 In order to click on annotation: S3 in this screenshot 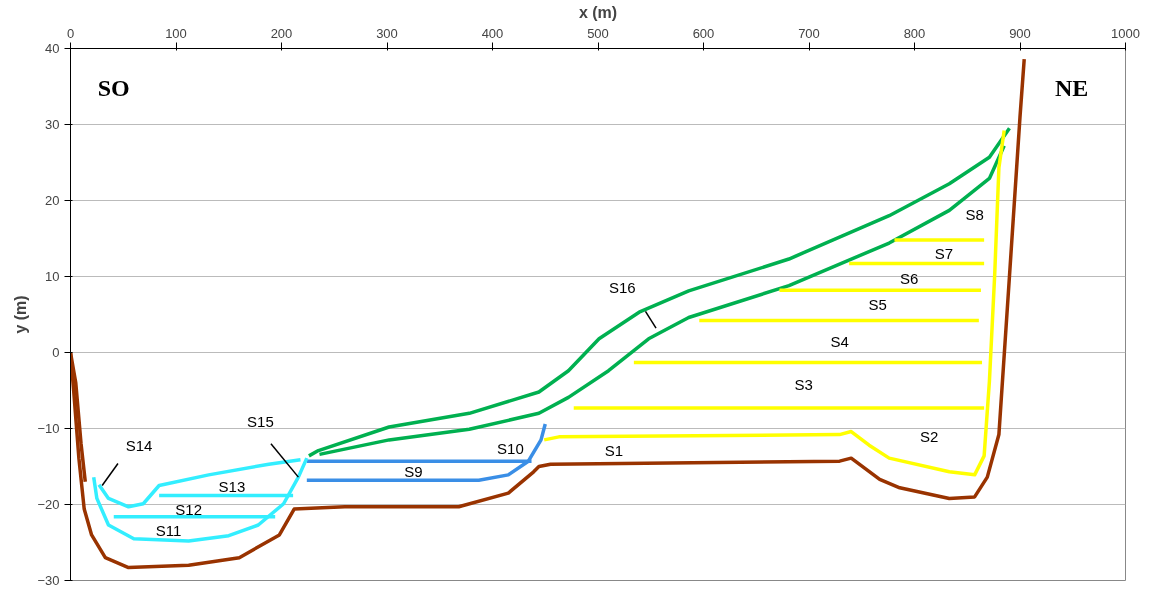, I will do `click(803, 384)`.